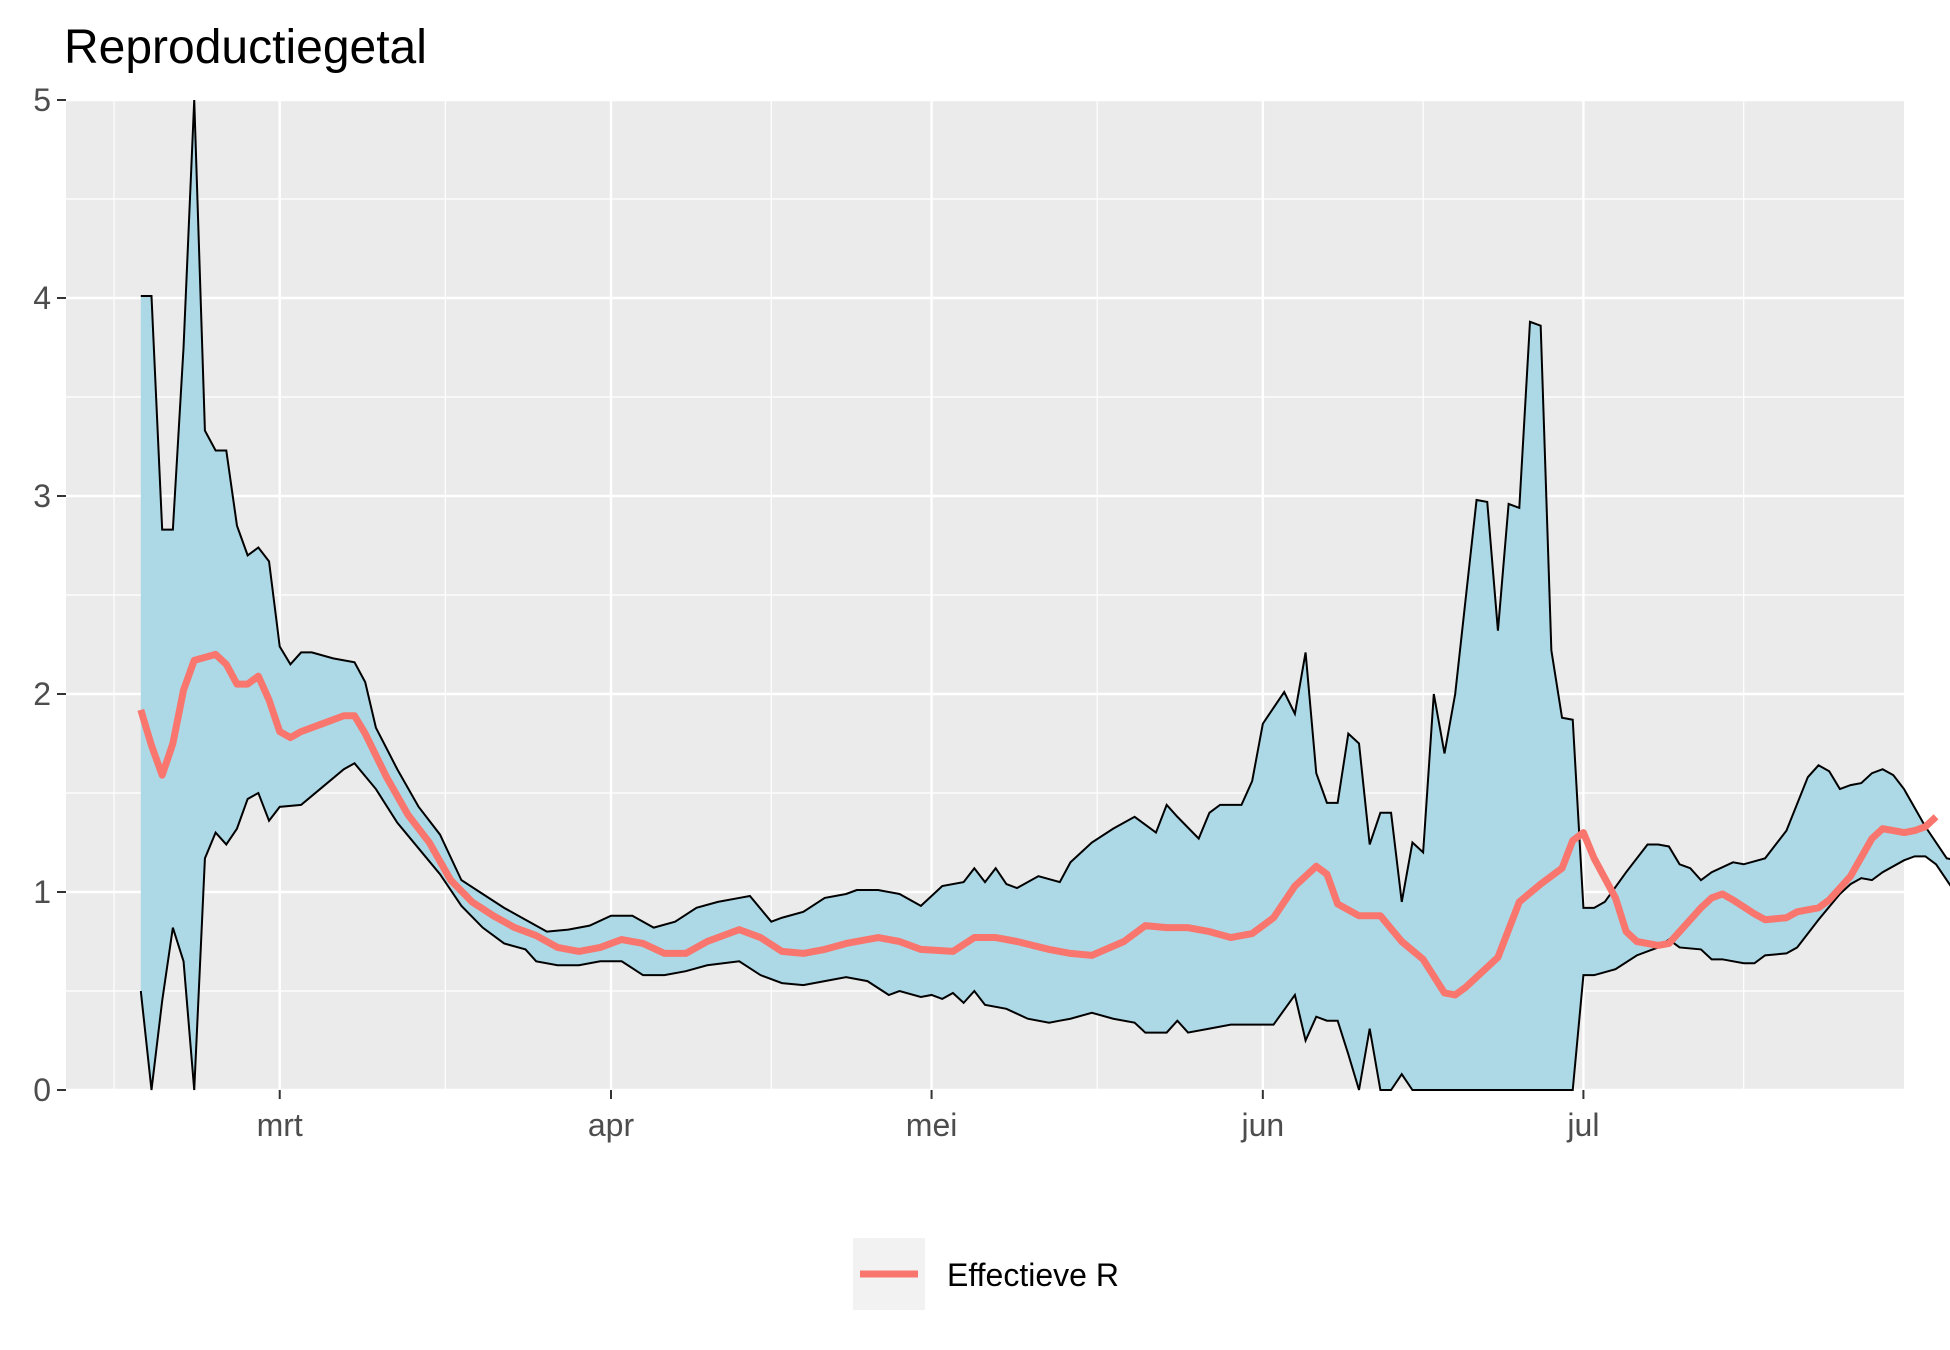  What do you see at coordinates (42, 100) in the screenshot?
I see `y-tick-label: 5` at bounding box center [42, 100].